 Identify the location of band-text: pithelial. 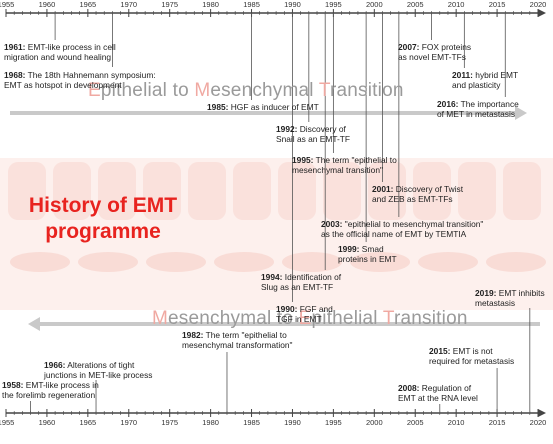
(347, 318).